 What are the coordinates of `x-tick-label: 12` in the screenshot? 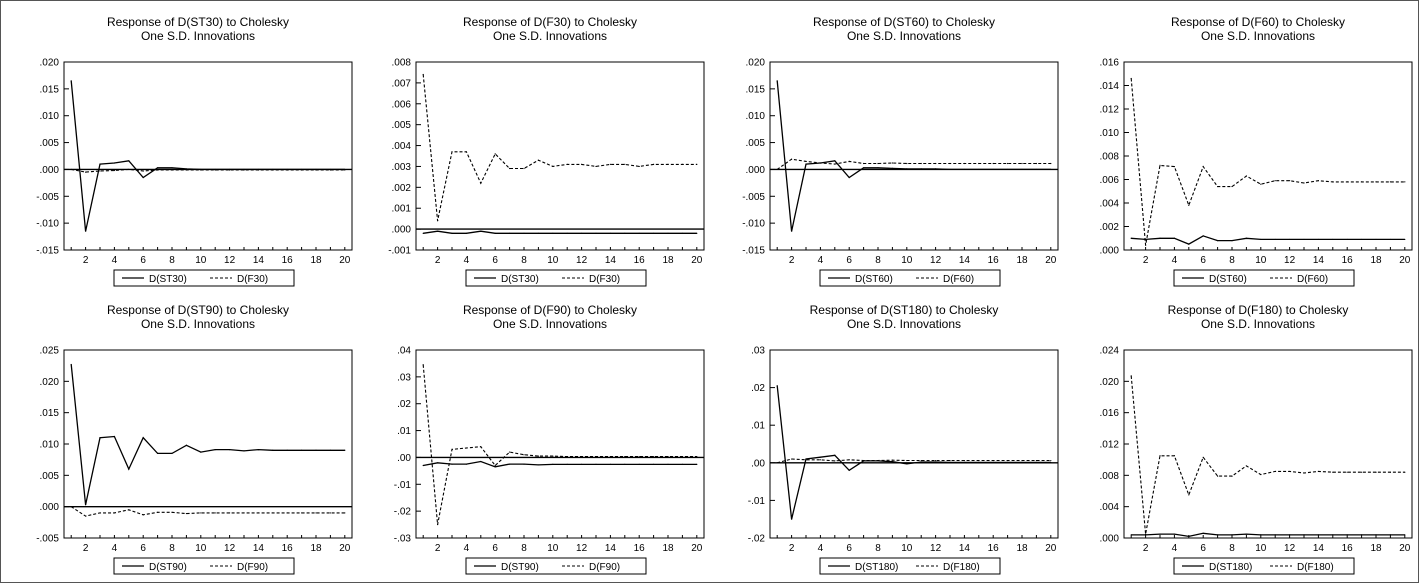 It's located at (1290, 260).